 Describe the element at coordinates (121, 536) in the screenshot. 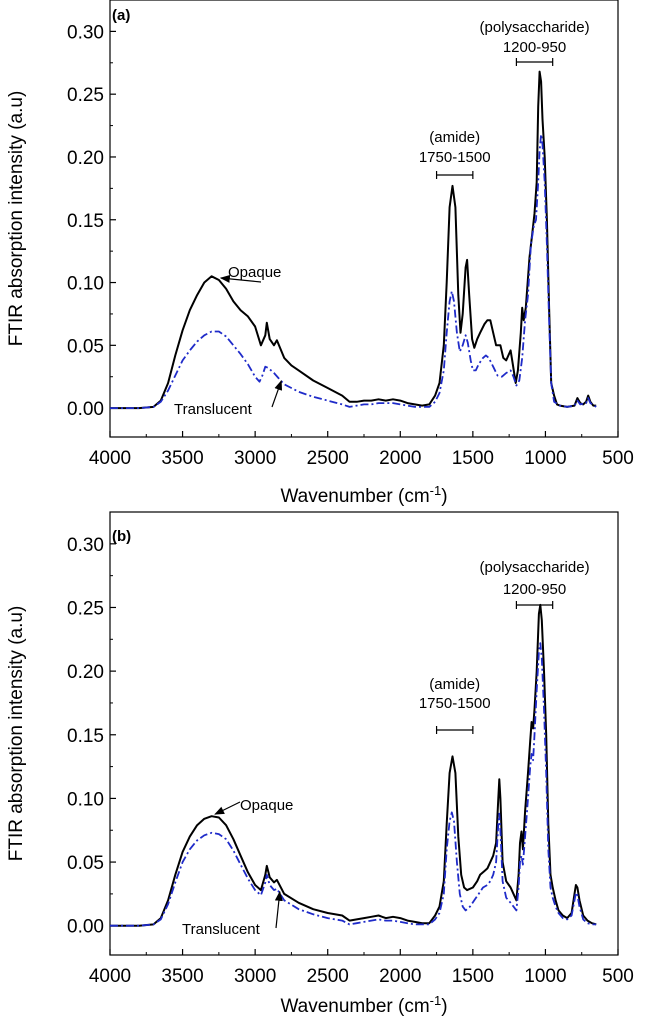

I see `panel-label: (b)` at that location.